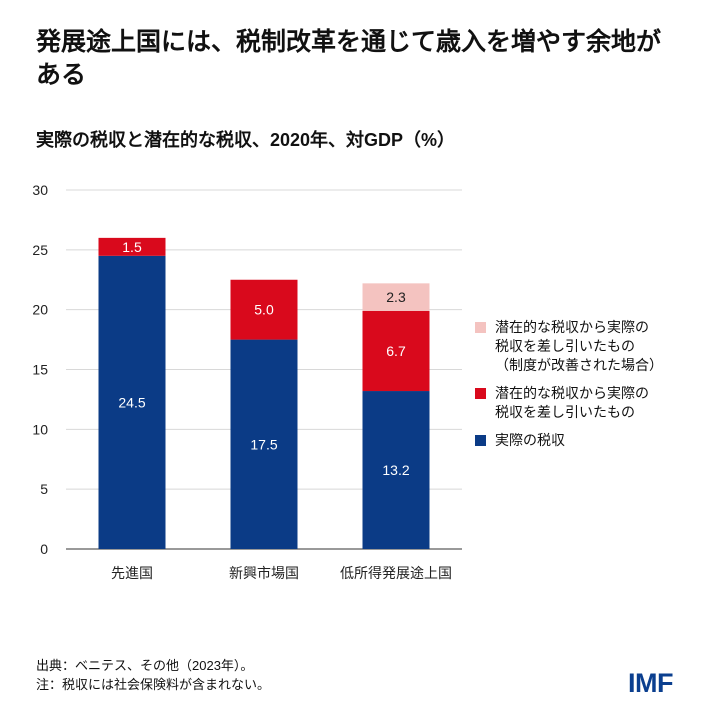 This screenshot has width=720, height=720. I want to click on data-label: 13.2, so click(395, 470).